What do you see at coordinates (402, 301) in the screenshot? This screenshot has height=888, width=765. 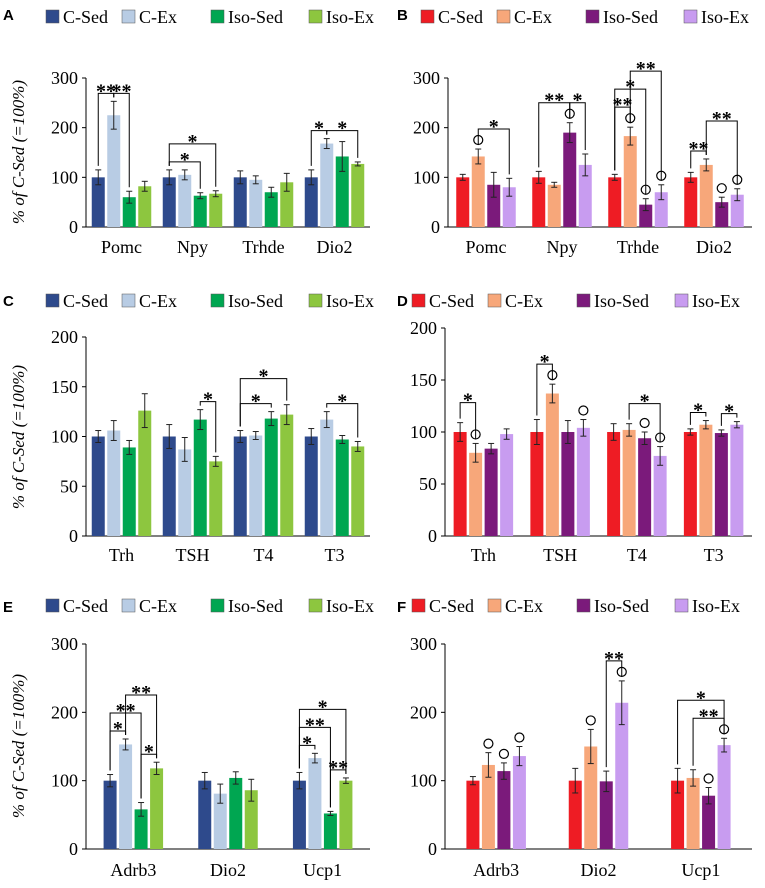 I see `panel-letter: D` at bounding box center [402, 301].